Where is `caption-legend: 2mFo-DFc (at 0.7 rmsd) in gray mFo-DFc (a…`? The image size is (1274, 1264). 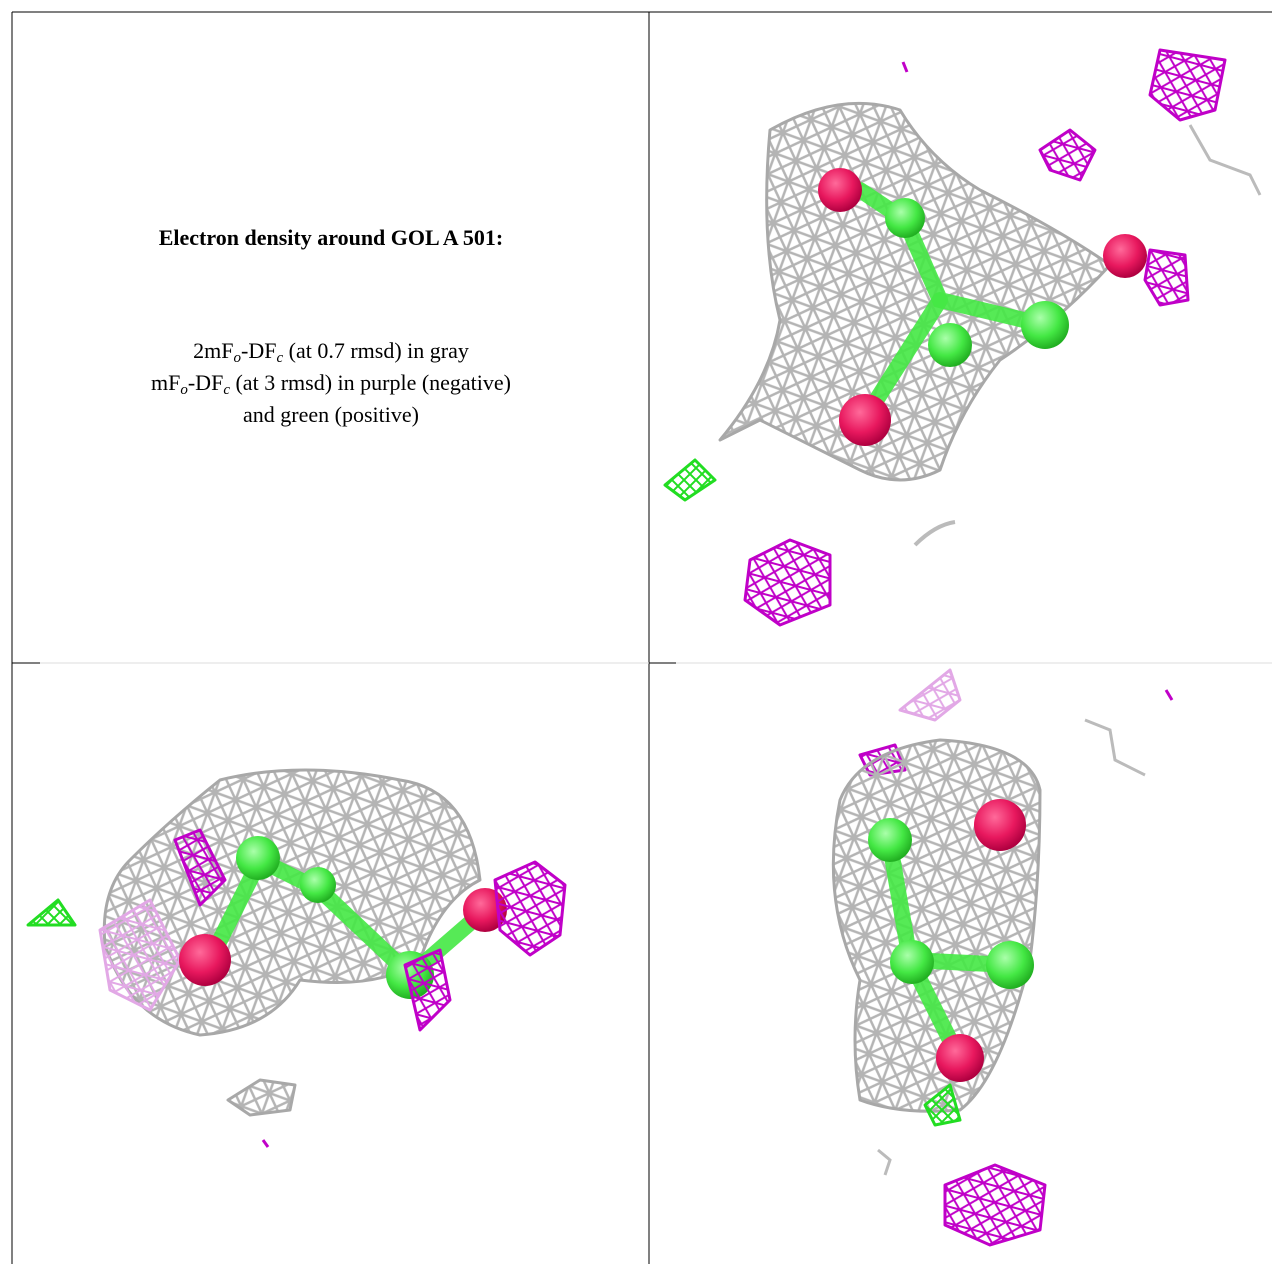 caption-legend: 2mFo-DFc (at 0.7 rmsd) in gray mFo-DFc (a… is located at coordinates (331, 383).